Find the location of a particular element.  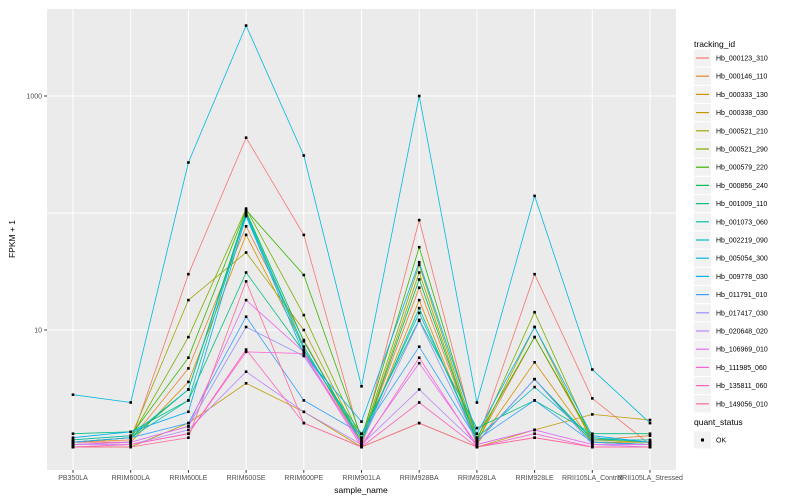

x-axis-title: sample_name is located at coordinates (361, 490).